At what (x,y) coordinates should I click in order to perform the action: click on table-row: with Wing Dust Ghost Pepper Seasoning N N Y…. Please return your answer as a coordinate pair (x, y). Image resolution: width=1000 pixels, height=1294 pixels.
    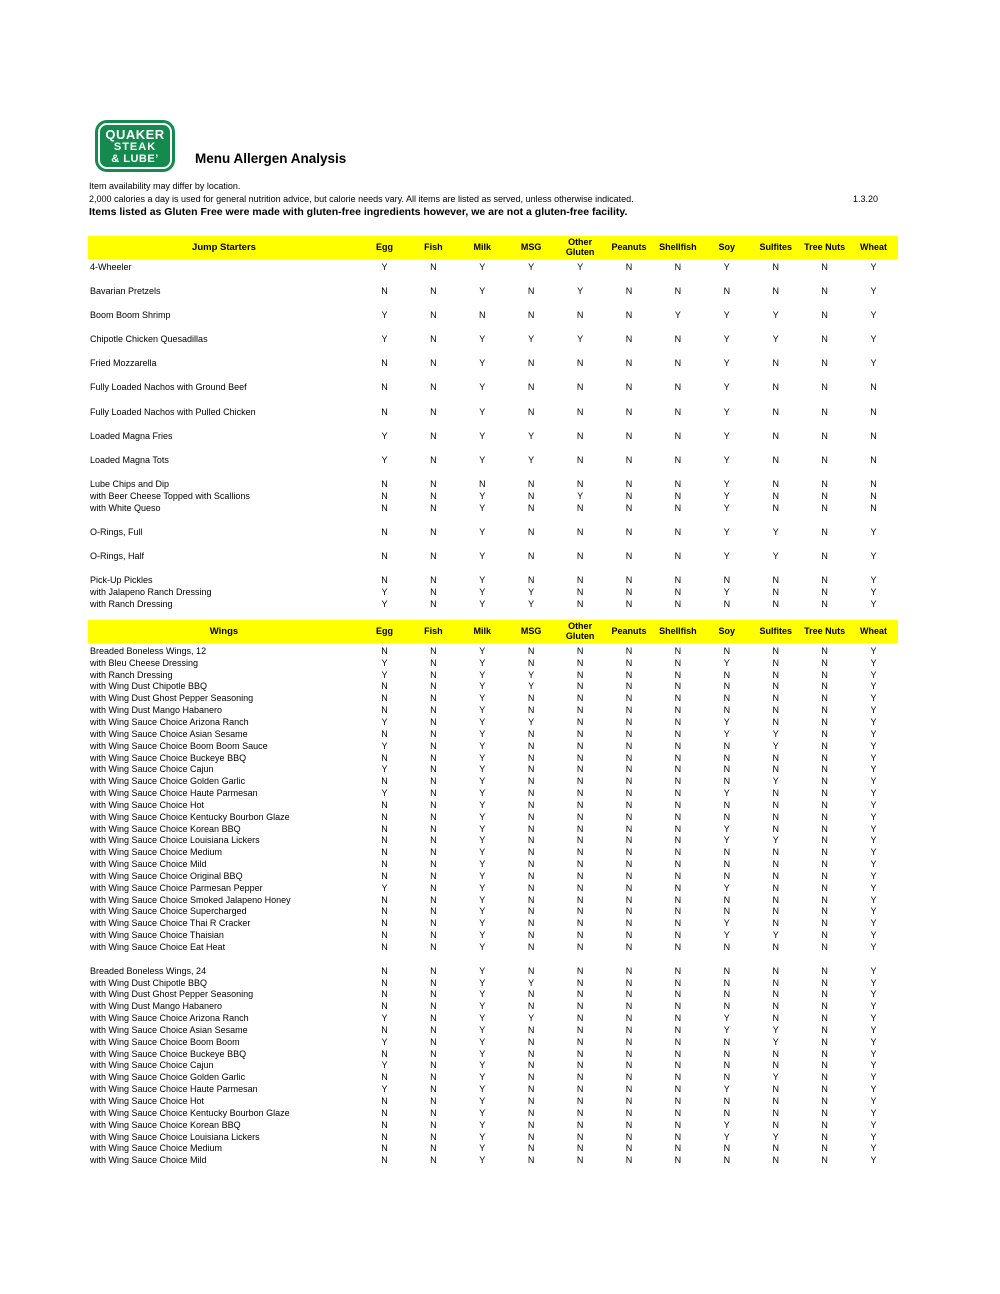
    Looking at the image, I should click on (493, 698).